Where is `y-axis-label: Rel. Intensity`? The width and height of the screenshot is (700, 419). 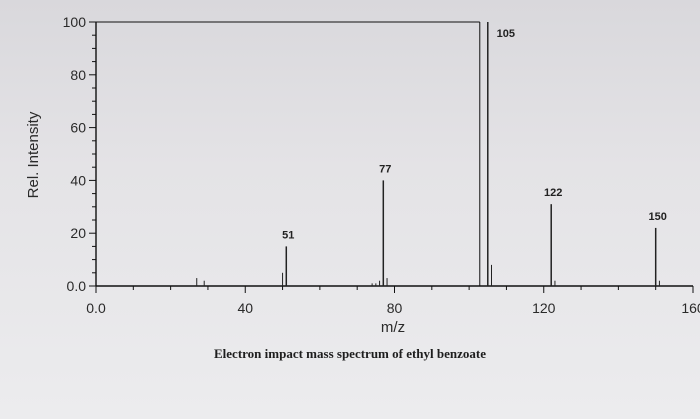
y-axis-label: Rel. Intensity is located at coordinates (33, 154).